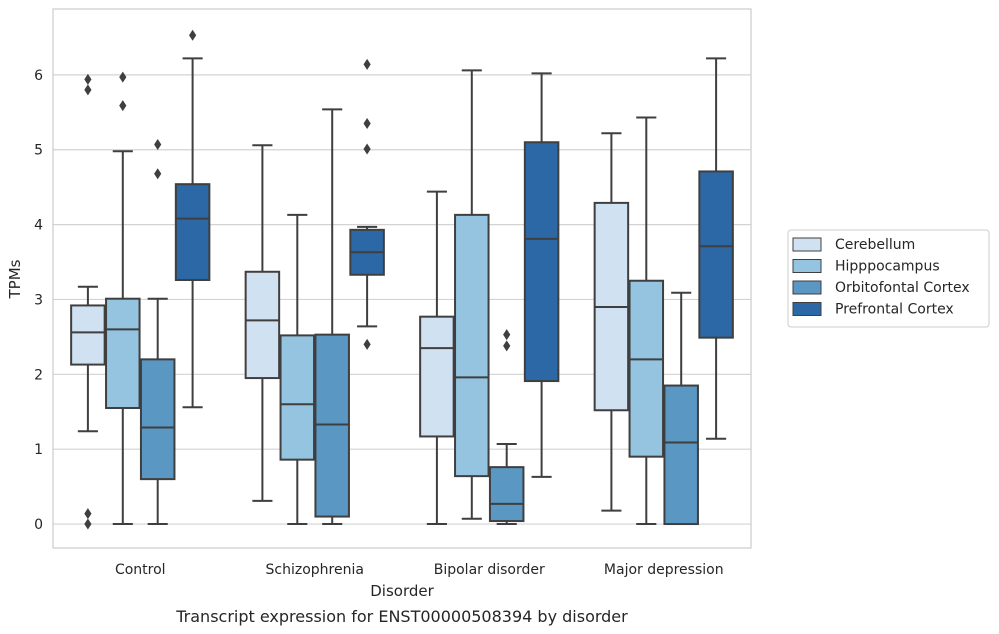 The height and width of the screenshot is (634, 999). What do you see at coordinates (38, 375) in the screenshot?
I see `y-tick-label-2: 2` at bounding box center [38, 375].